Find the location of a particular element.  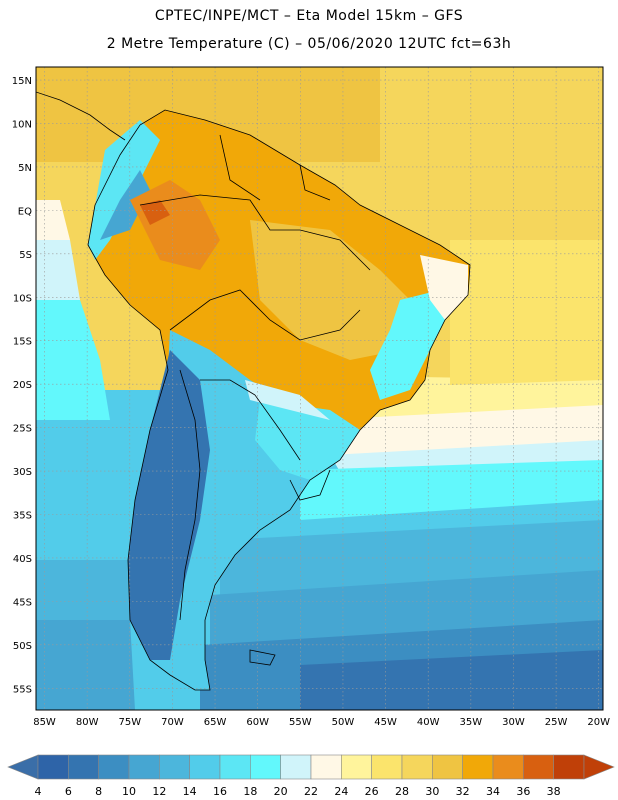

colorbar-tick-label: 20 is located at coordinates (281, 791).